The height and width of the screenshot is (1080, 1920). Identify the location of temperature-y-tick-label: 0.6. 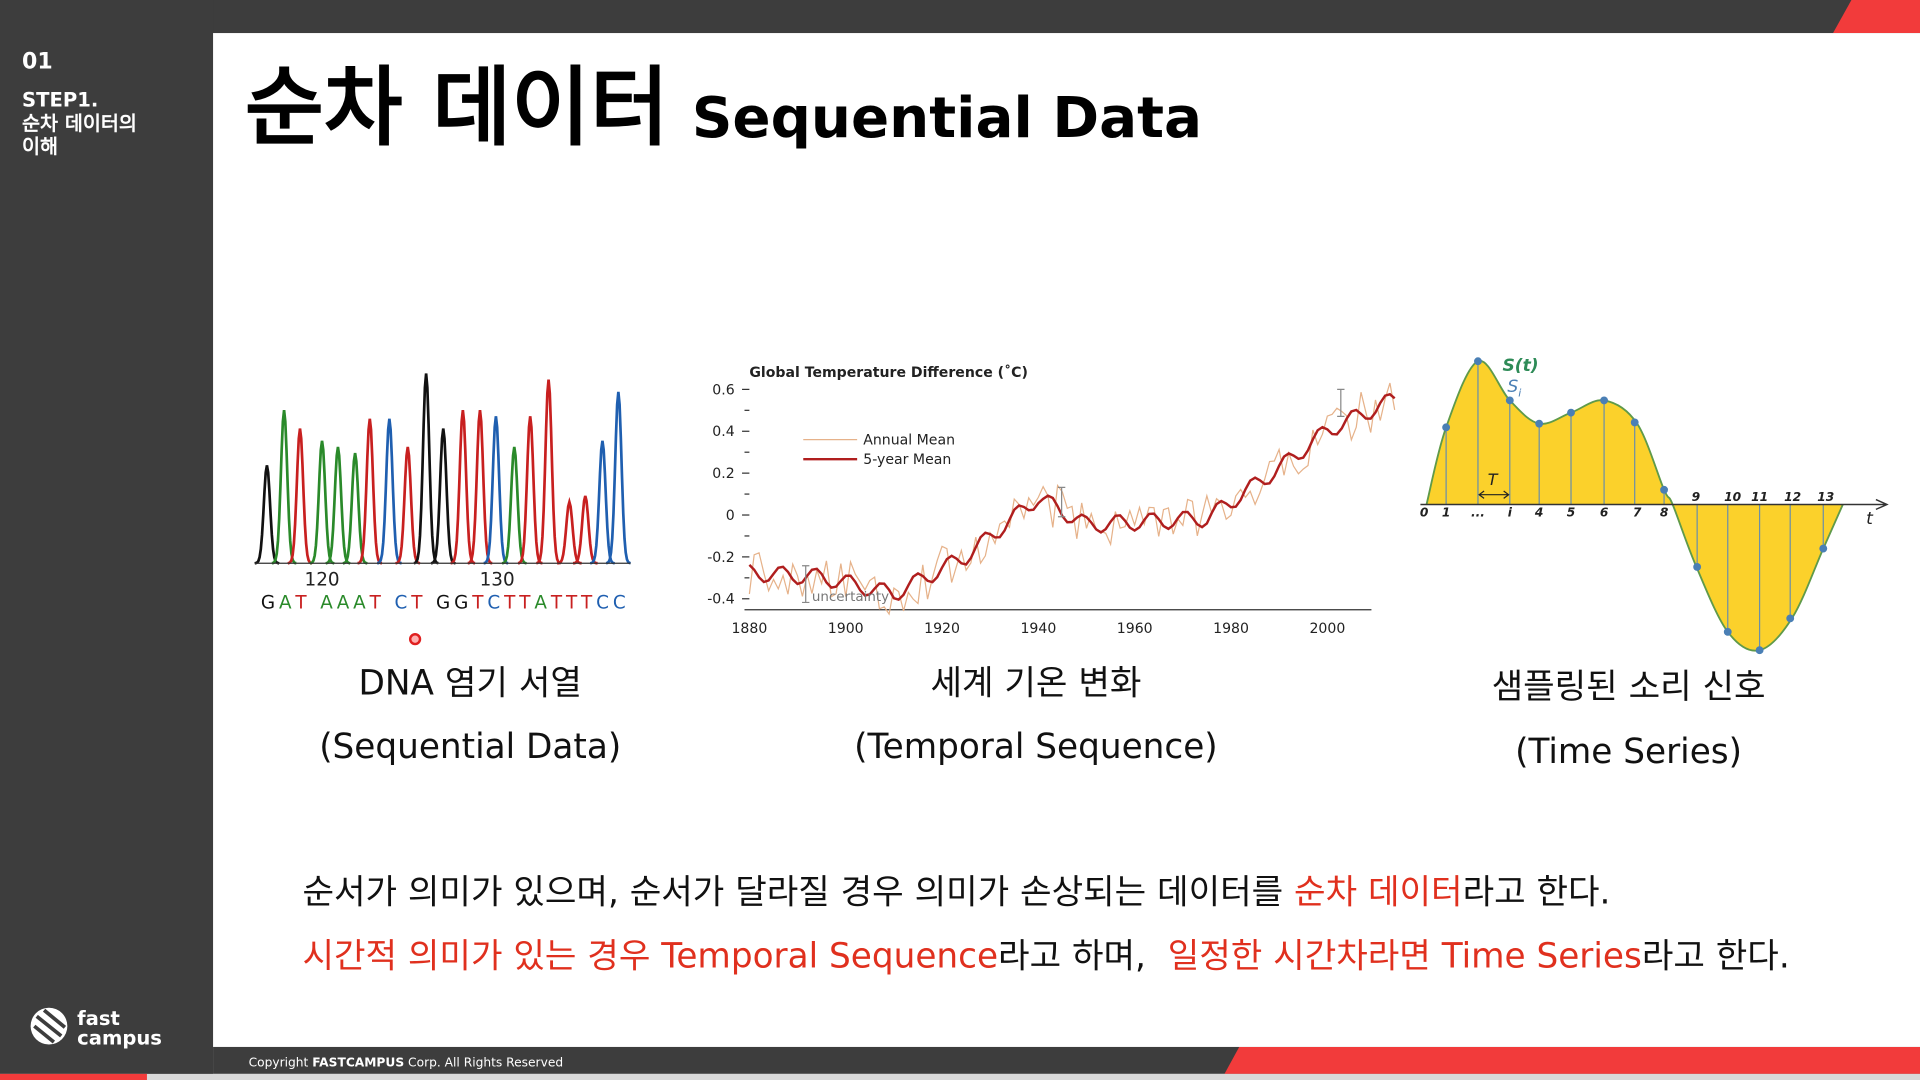
(723, 390).